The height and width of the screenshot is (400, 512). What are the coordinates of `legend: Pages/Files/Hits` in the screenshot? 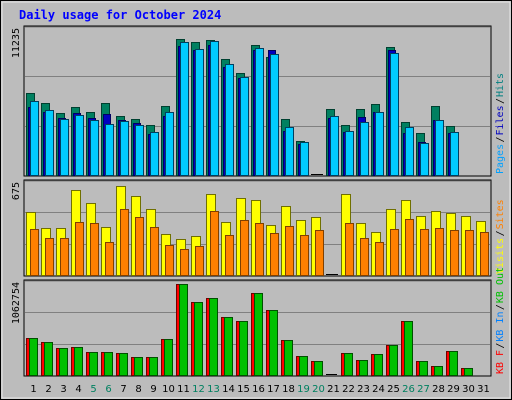 It's located at (500, 123).